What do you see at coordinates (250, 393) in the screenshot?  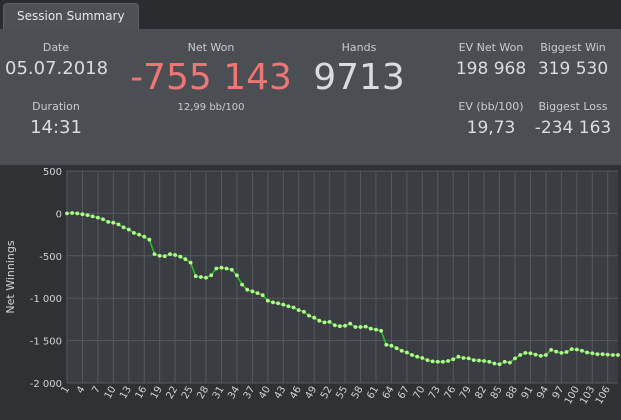 I see `x-tick-label: 37` at bounding box center [250, 393].